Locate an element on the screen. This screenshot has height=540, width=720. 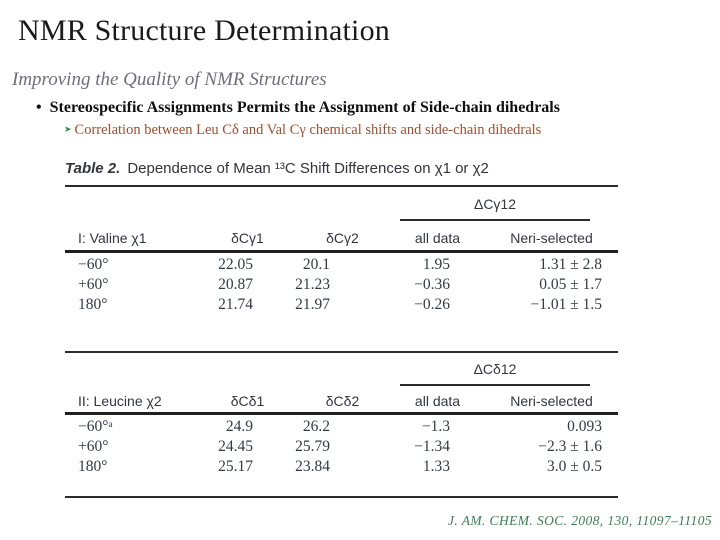
table-cell: 20.87 is located at coordinates (235, 284).